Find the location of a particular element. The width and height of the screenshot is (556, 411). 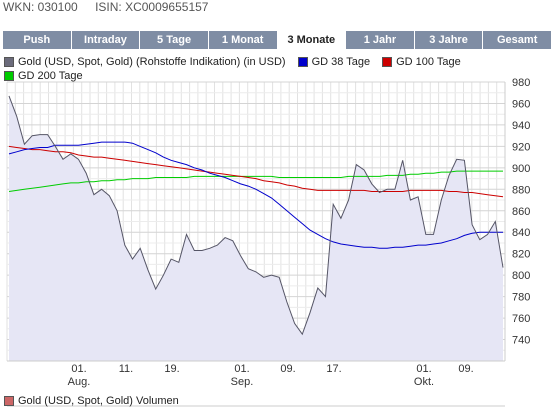

y-tick-label: 880 is located at coordinates (521, 190).